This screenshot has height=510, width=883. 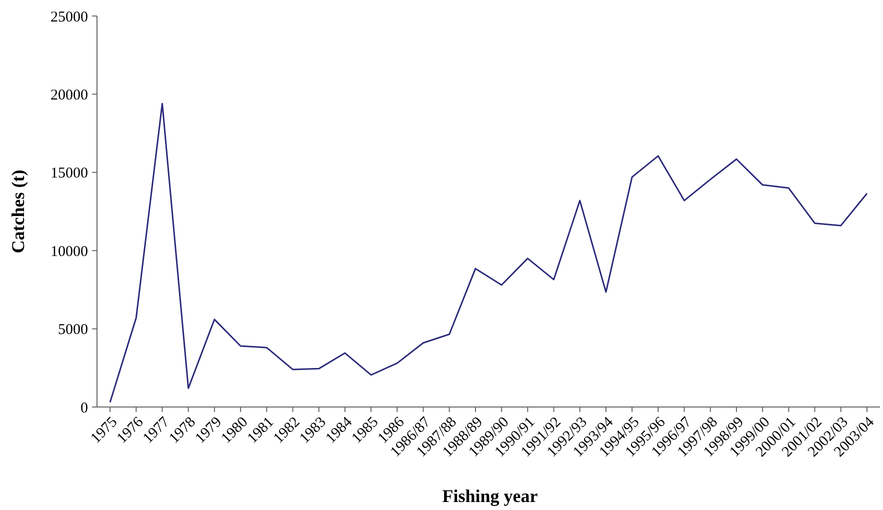 What do you see at coordinates (69, 252) in the screenshot?
I see `y-tick-label: 10000` at bounding box center [69, 252].